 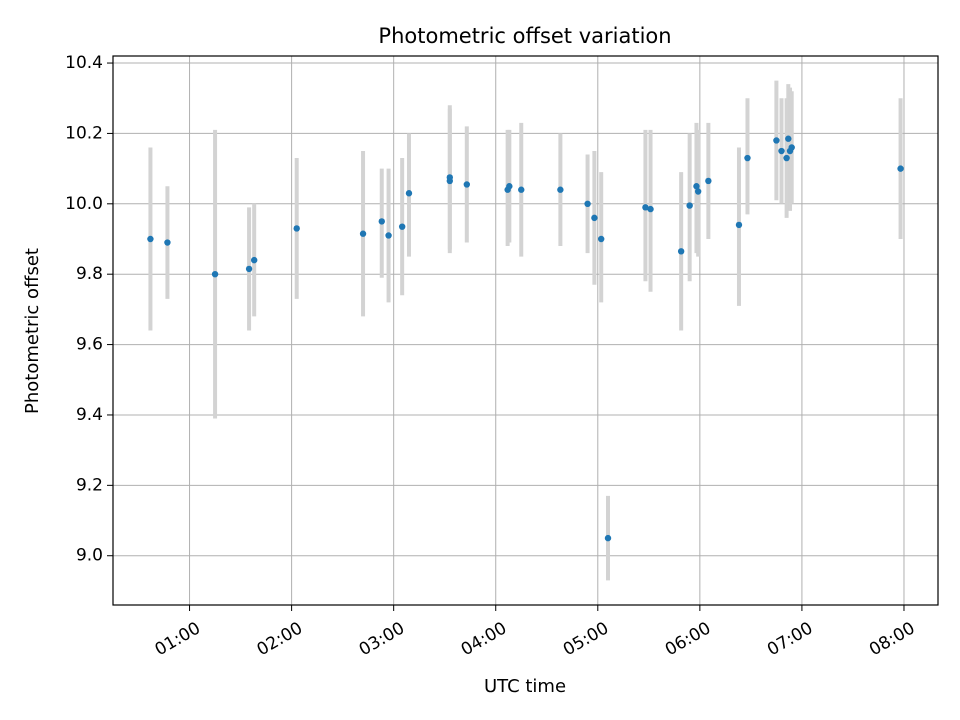 I want to click on x-tick-label: 07:00, so click(x=790, y=639).